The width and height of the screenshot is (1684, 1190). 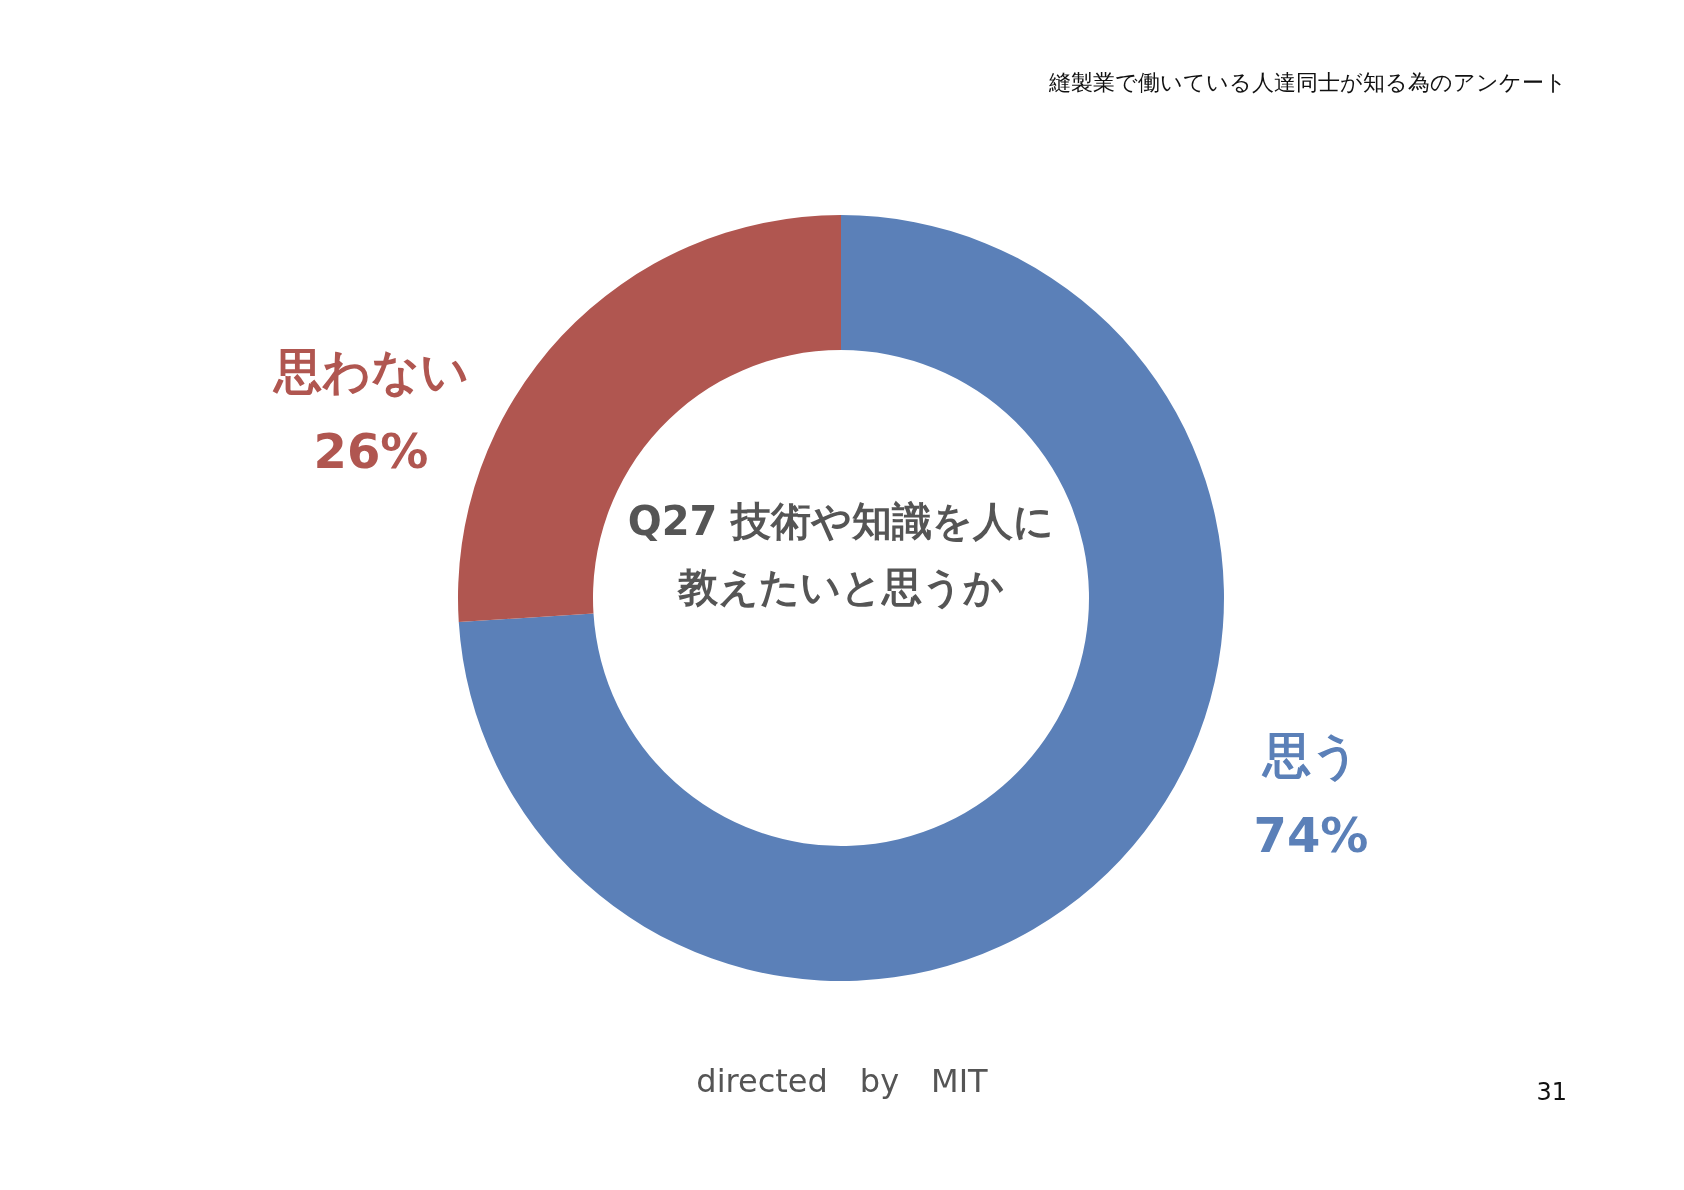 I want to click on slice-label: 思わない, so click(x=371, y=372).